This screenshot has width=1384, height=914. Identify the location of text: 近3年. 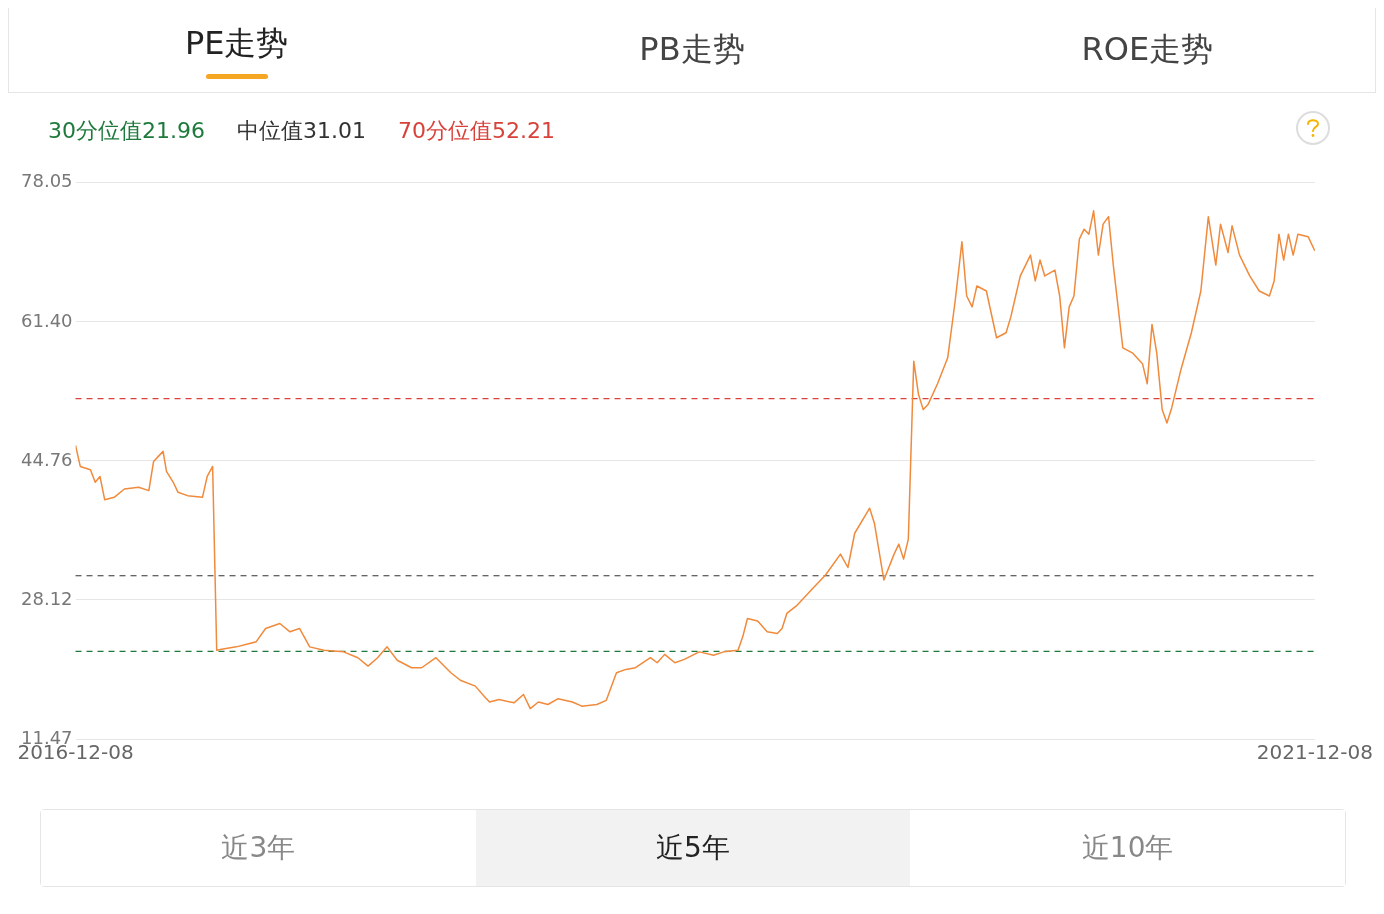
(258, 848).